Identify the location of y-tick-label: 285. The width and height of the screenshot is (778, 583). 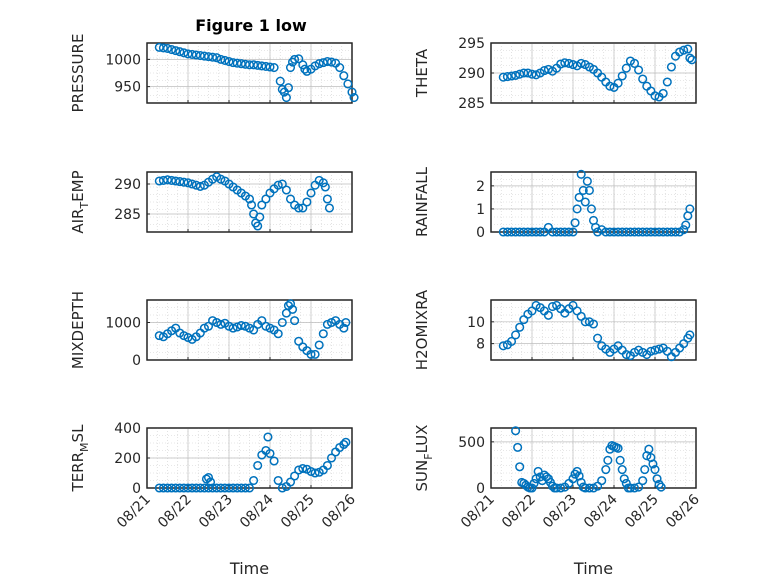
(471, 104).